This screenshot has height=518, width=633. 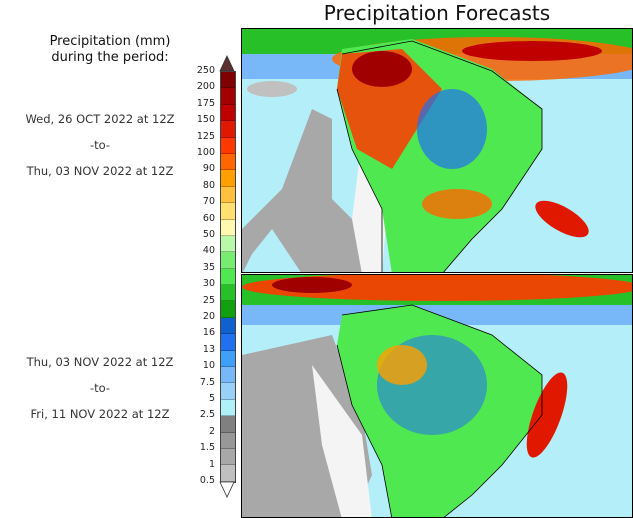 I want to click on colorbar-label: 20, so click(x=208, y=316).